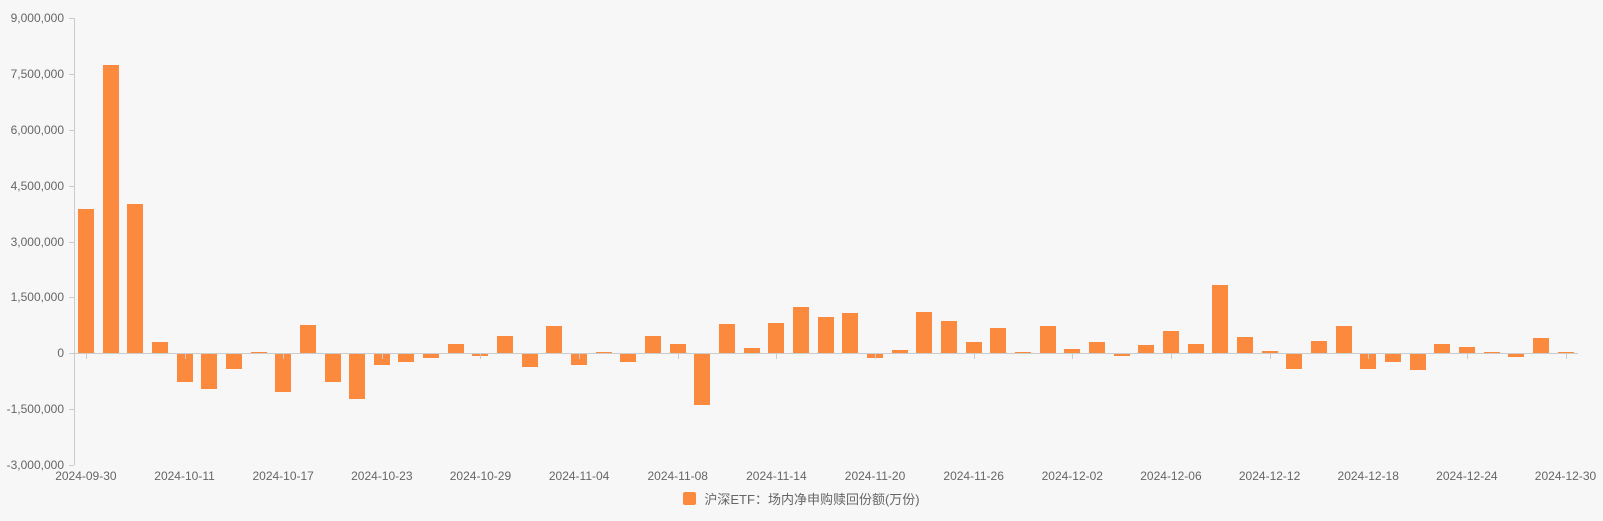  What do you see at coordinates (184, 476) in the screenshot?
I see `x-tick-label: 2024-10-11` at bounding box center [184, 476].